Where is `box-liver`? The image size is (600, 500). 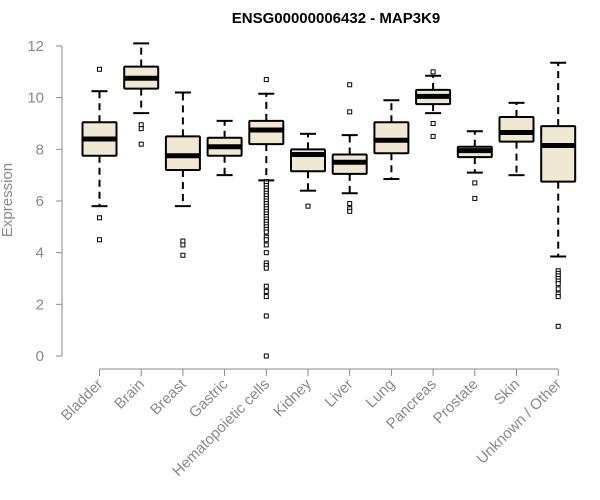
box-liver is located at coordinates (349, 148).